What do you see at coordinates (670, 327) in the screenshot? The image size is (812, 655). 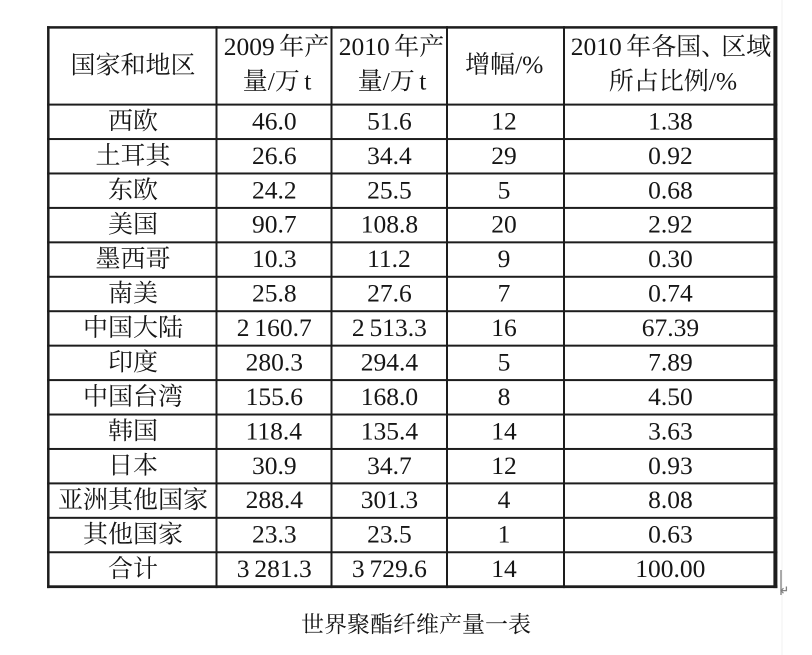 I see `svg-text: 67.39` at bounding box center [670, 327].